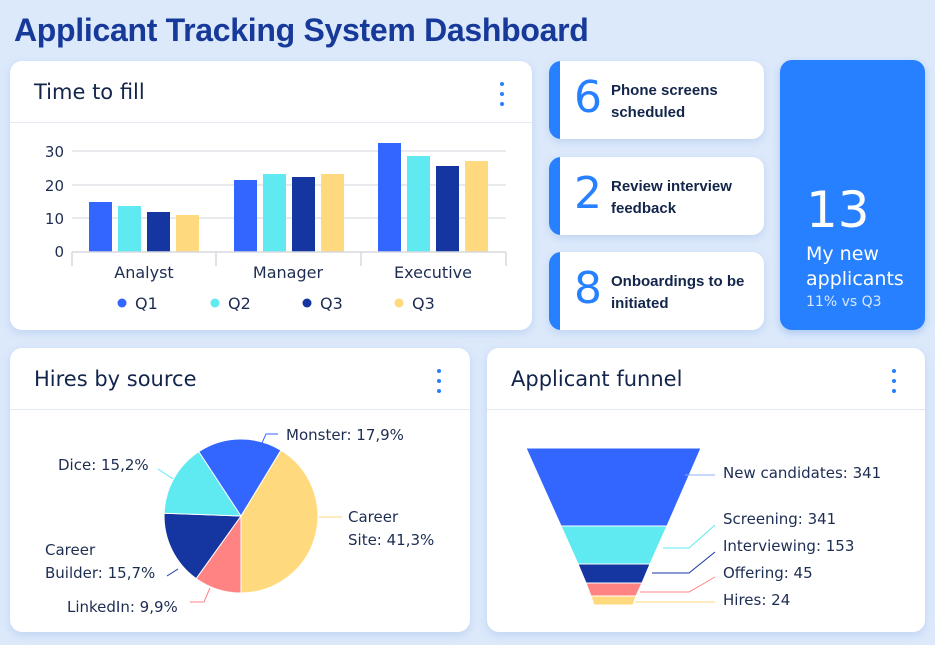 The width and height of the screenshot is (935, 645). Describe the element at coordinates (855, 266) in the screenshot. I see `new-applicants-label: My new applicants` at that location.